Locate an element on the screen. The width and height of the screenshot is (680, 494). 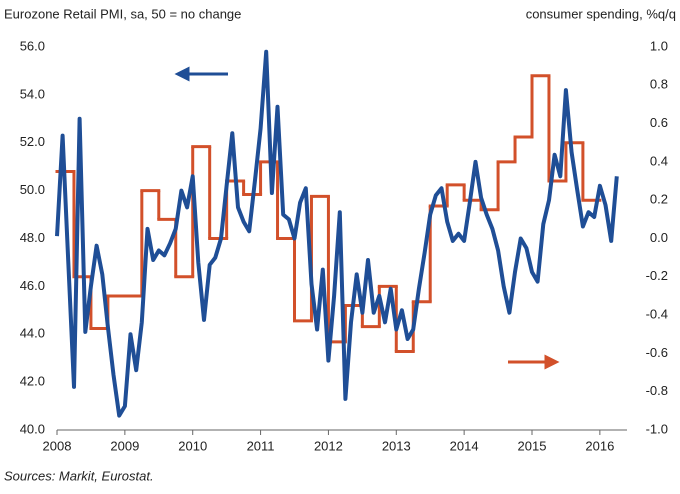
x-tick-label: 2012 is located at coordinates (328, 445).